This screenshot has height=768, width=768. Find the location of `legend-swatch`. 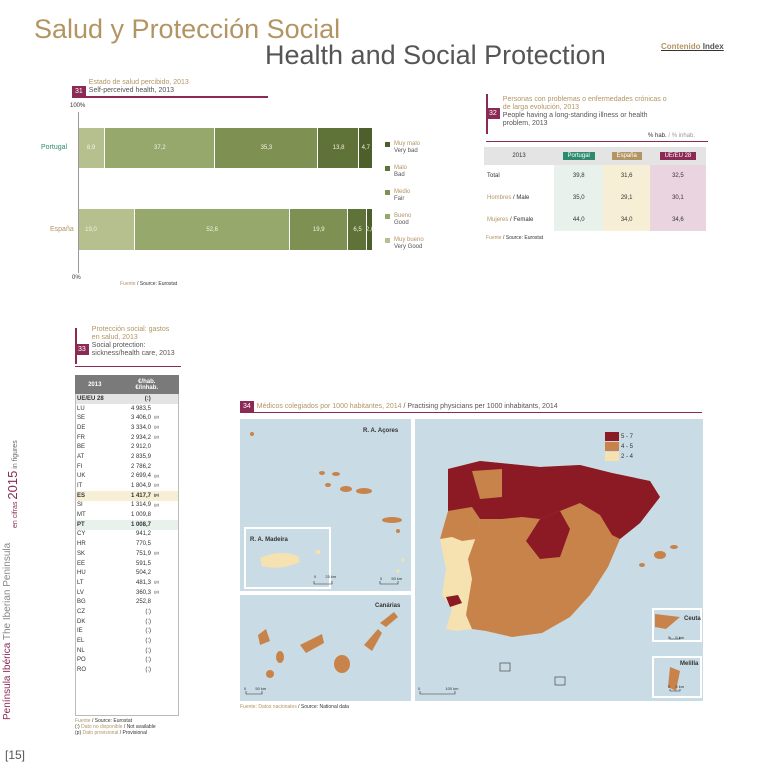

legend-swatch is located at coordinates (387, 216).